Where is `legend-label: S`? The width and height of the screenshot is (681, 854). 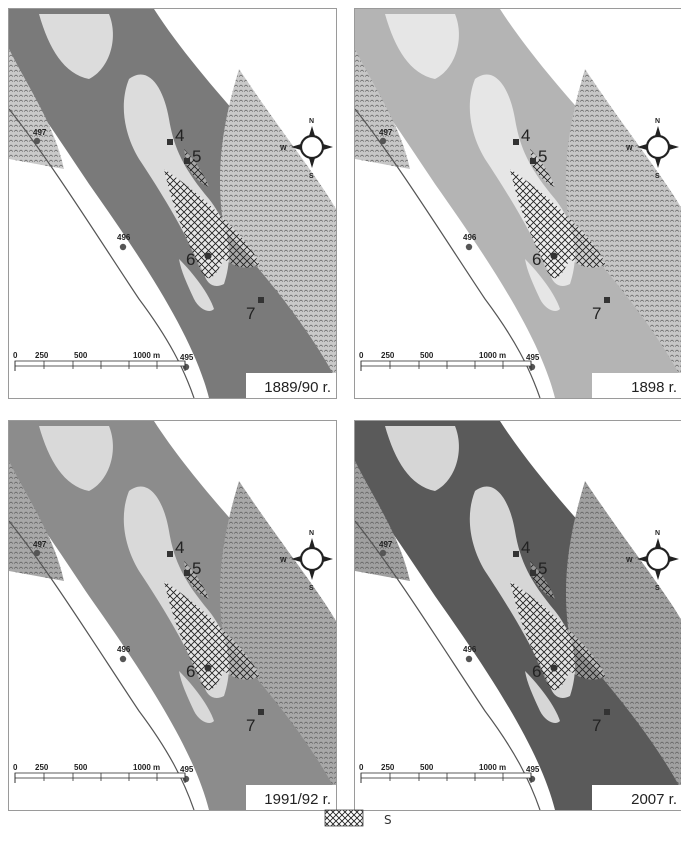 legend-label: S is located at coordinates (388, 820).